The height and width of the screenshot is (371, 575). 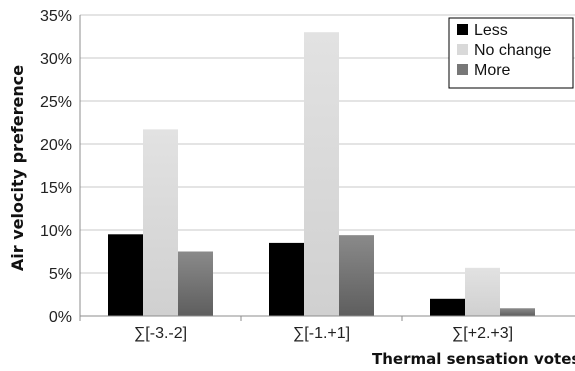 I want to click on legend-label: No change, so click(x=512, y=50).